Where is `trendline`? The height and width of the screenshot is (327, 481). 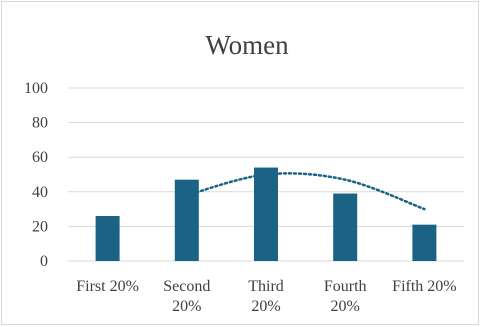 trendline is located at coordinates (305, 191).